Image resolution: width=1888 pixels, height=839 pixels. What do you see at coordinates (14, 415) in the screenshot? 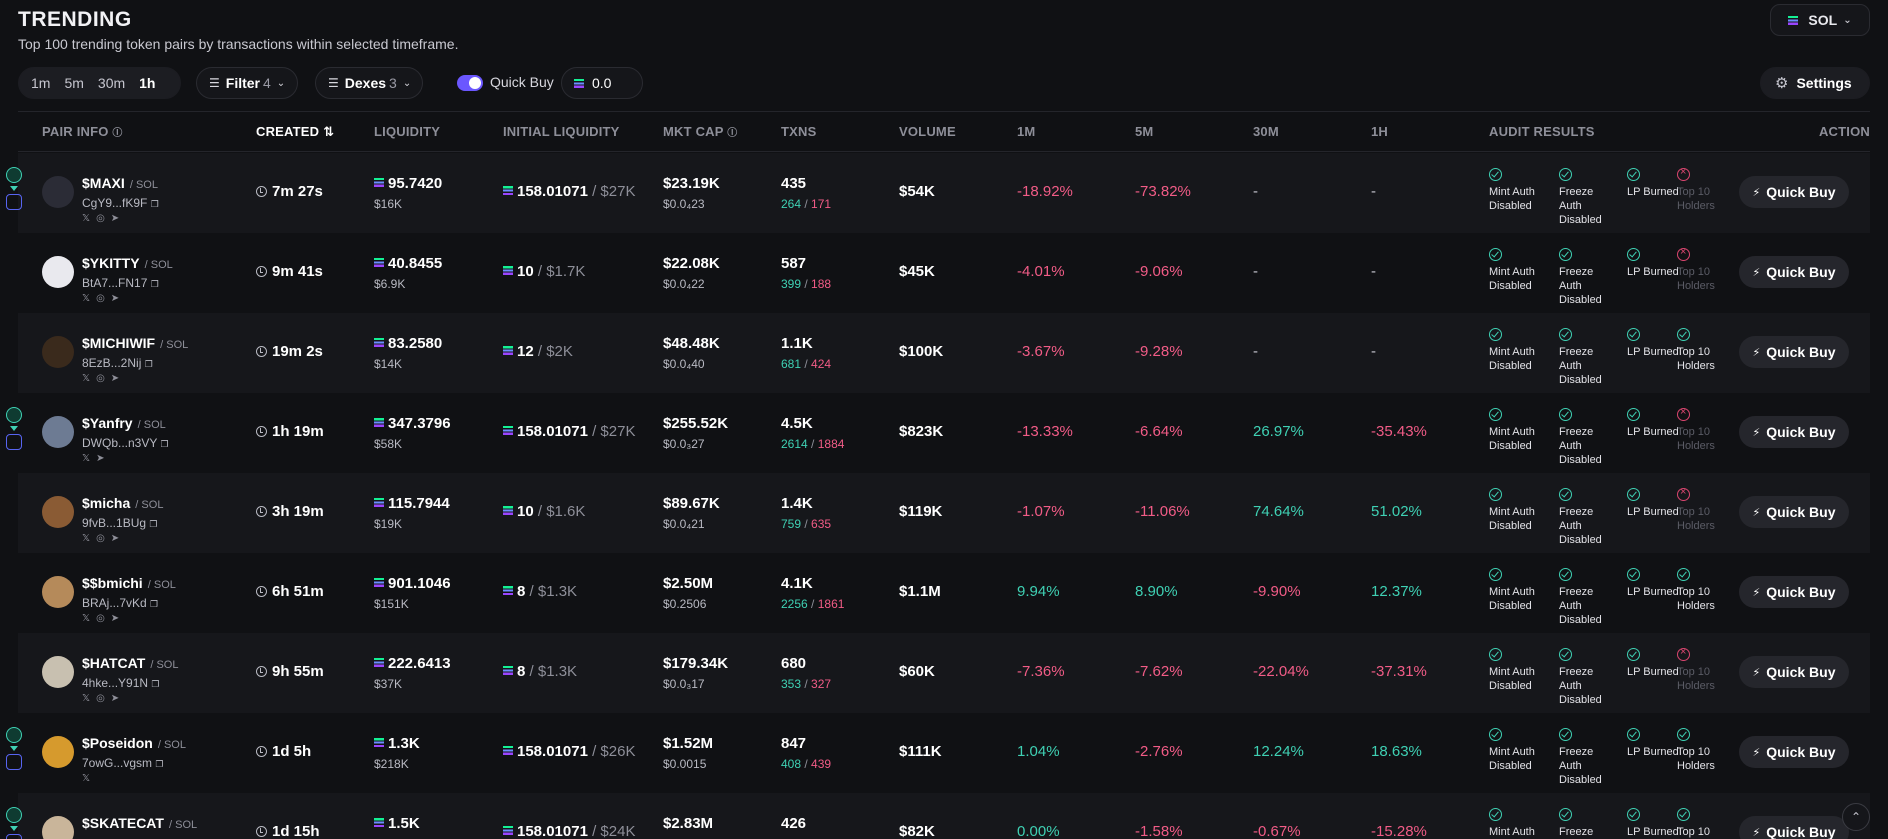
I see `pill-icon` at bounding box center [14, 415].